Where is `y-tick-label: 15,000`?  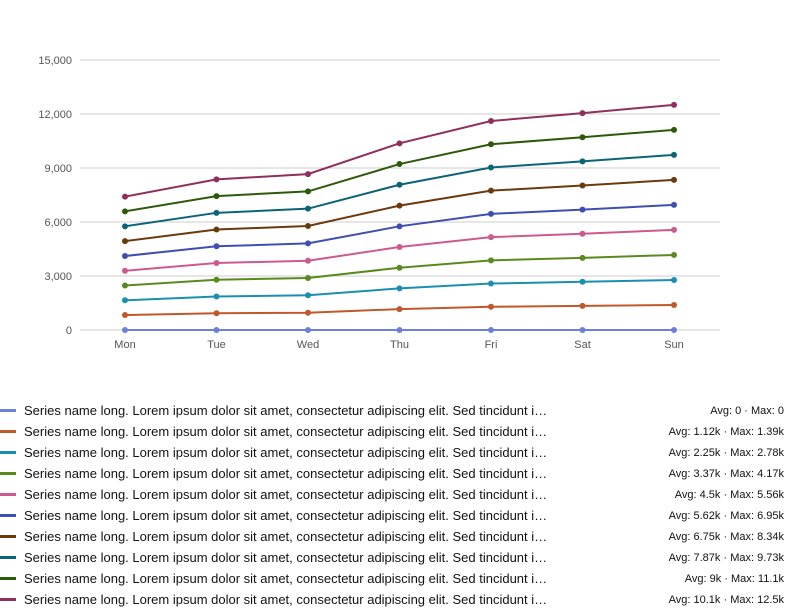
y-tick-label: 15,000 is located at coordinates (55, 61).